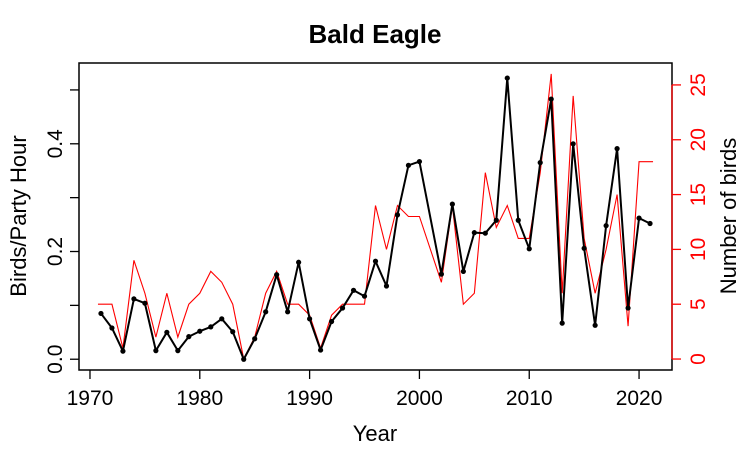  Describe the element at coordinates (698, 304) in the screenshot. I see `y2-tick-label: 5` at that location.